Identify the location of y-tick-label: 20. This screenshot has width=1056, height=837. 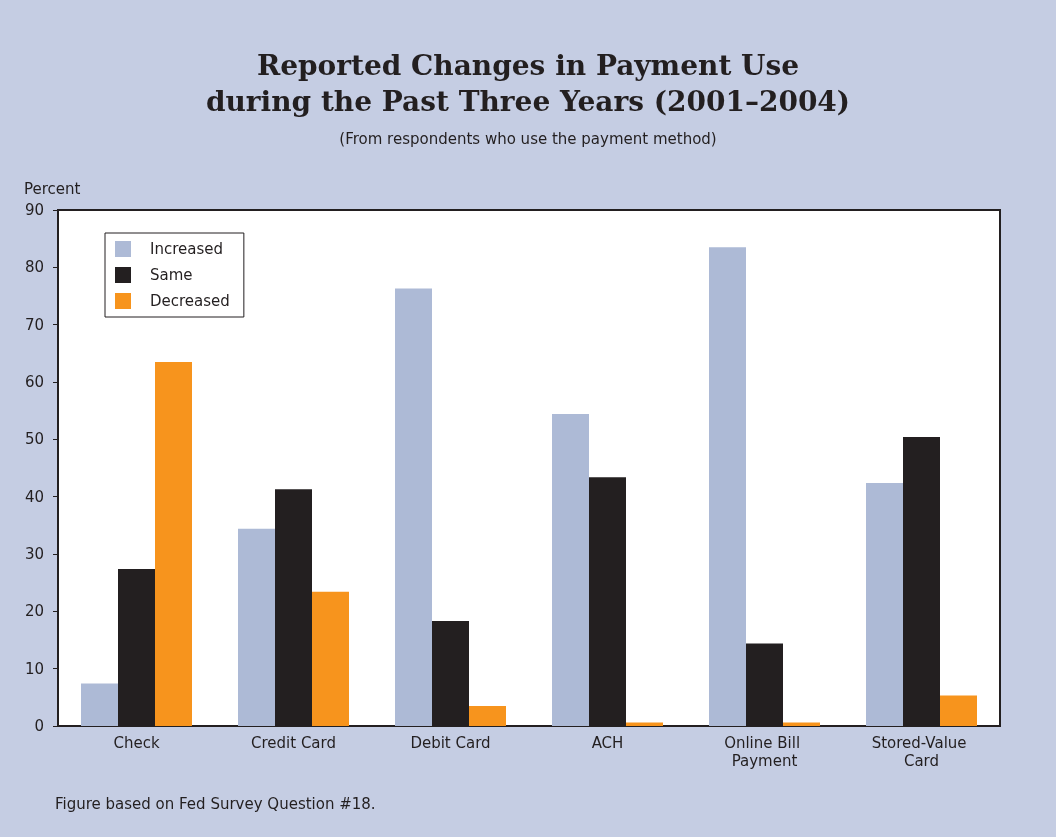
(34, 611).